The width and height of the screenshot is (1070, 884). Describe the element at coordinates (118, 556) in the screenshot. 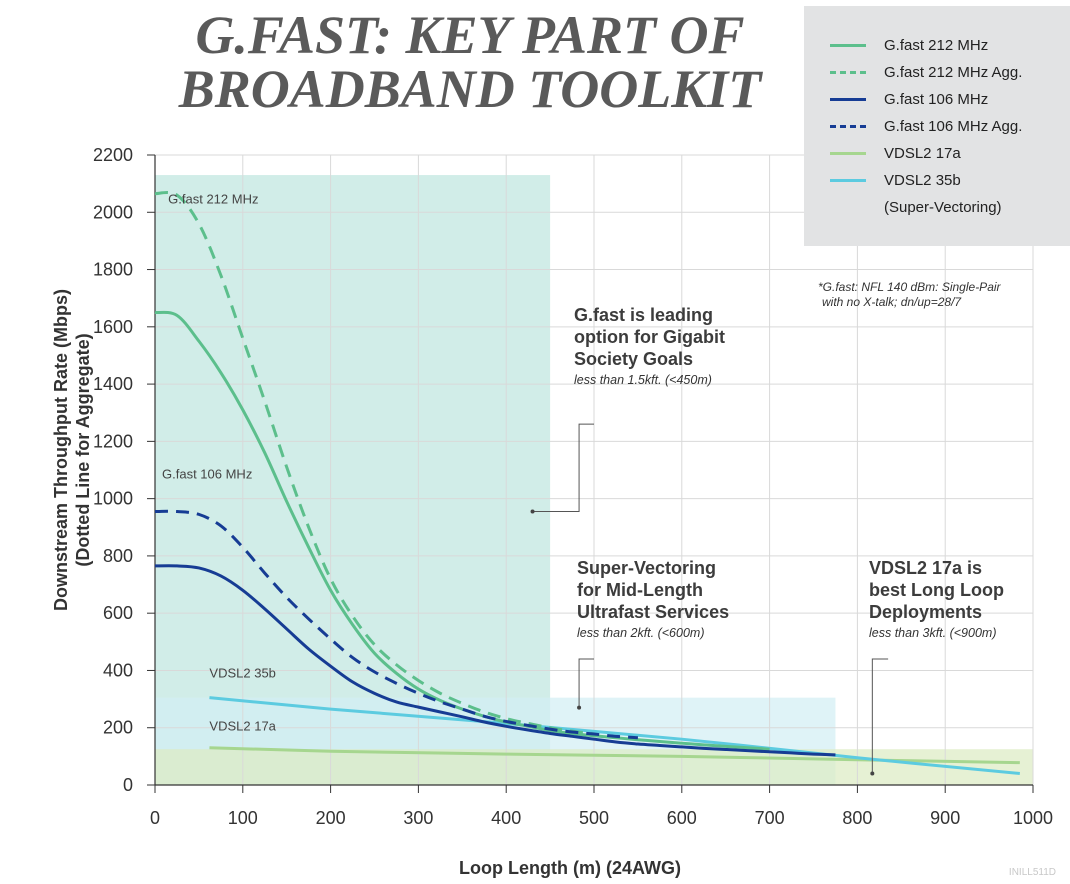

I see `y-tick-label: 800` at that location.